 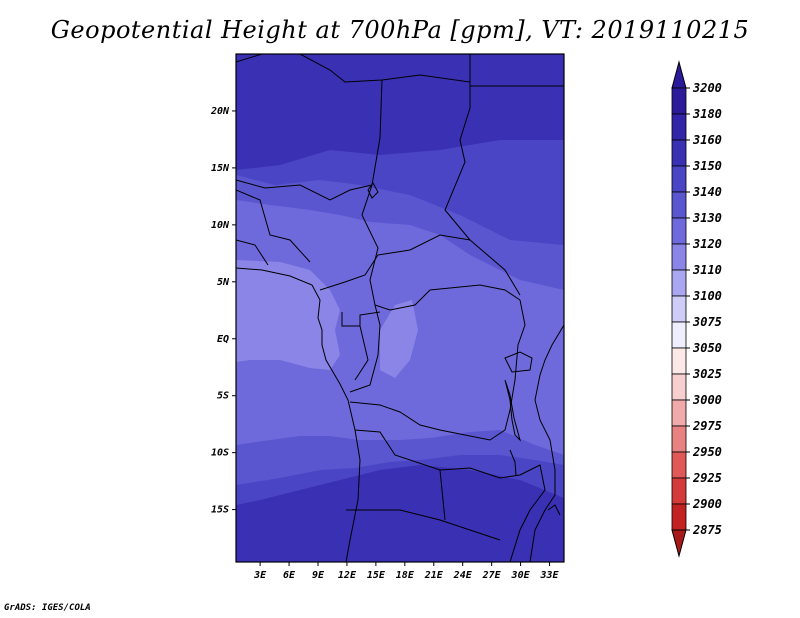 I want to click on border-libya, so click(x=516, y=81).